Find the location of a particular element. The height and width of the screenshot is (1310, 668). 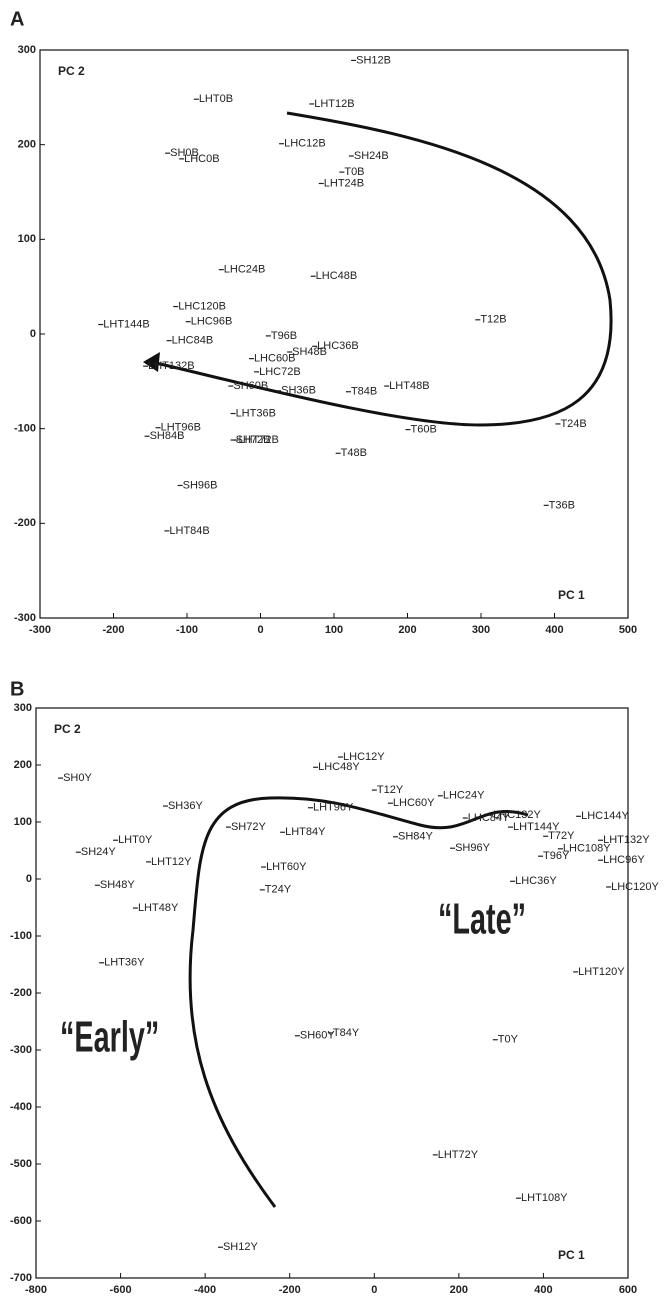

point-label: LHC108Y is located at coordinates (587, 849).